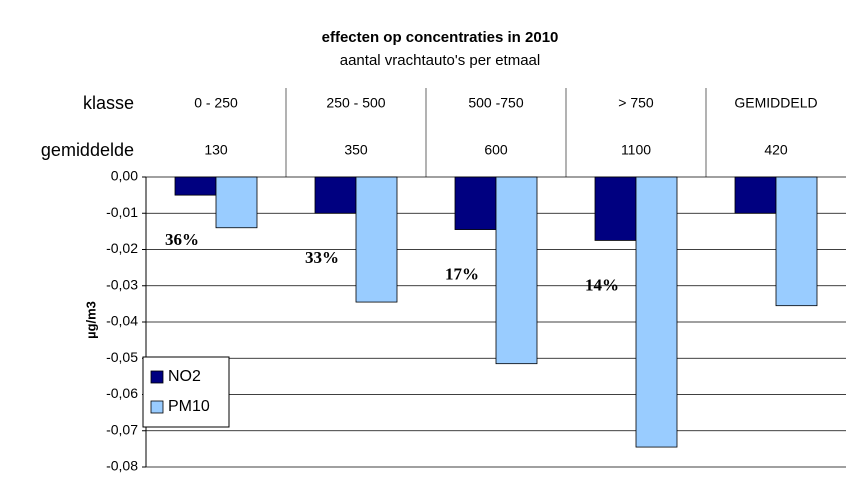 The height and width of the screenshot is (477, 850). I want to click on y-tick-label: -0,02, so click(122, 248).